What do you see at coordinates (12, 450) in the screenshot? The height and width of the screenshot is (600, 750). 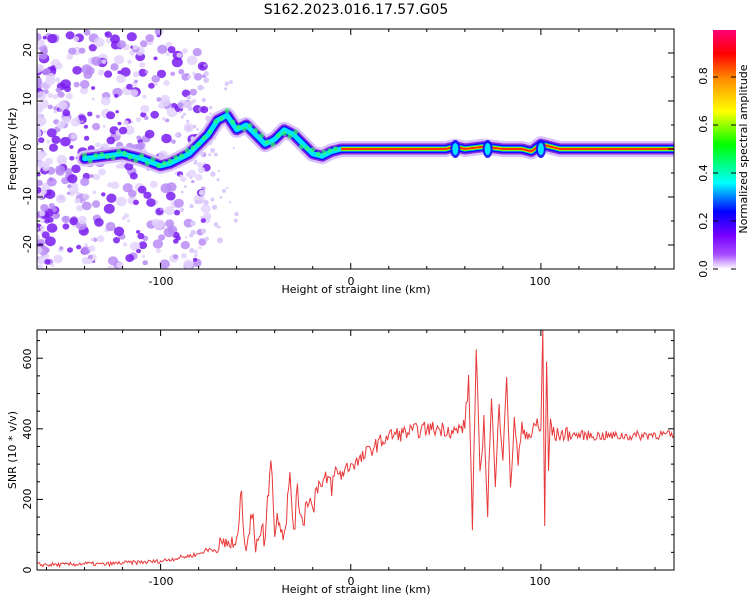 I see `snr-ylabel: SNR (10 * v/v)` at bounding box center [12, 450].